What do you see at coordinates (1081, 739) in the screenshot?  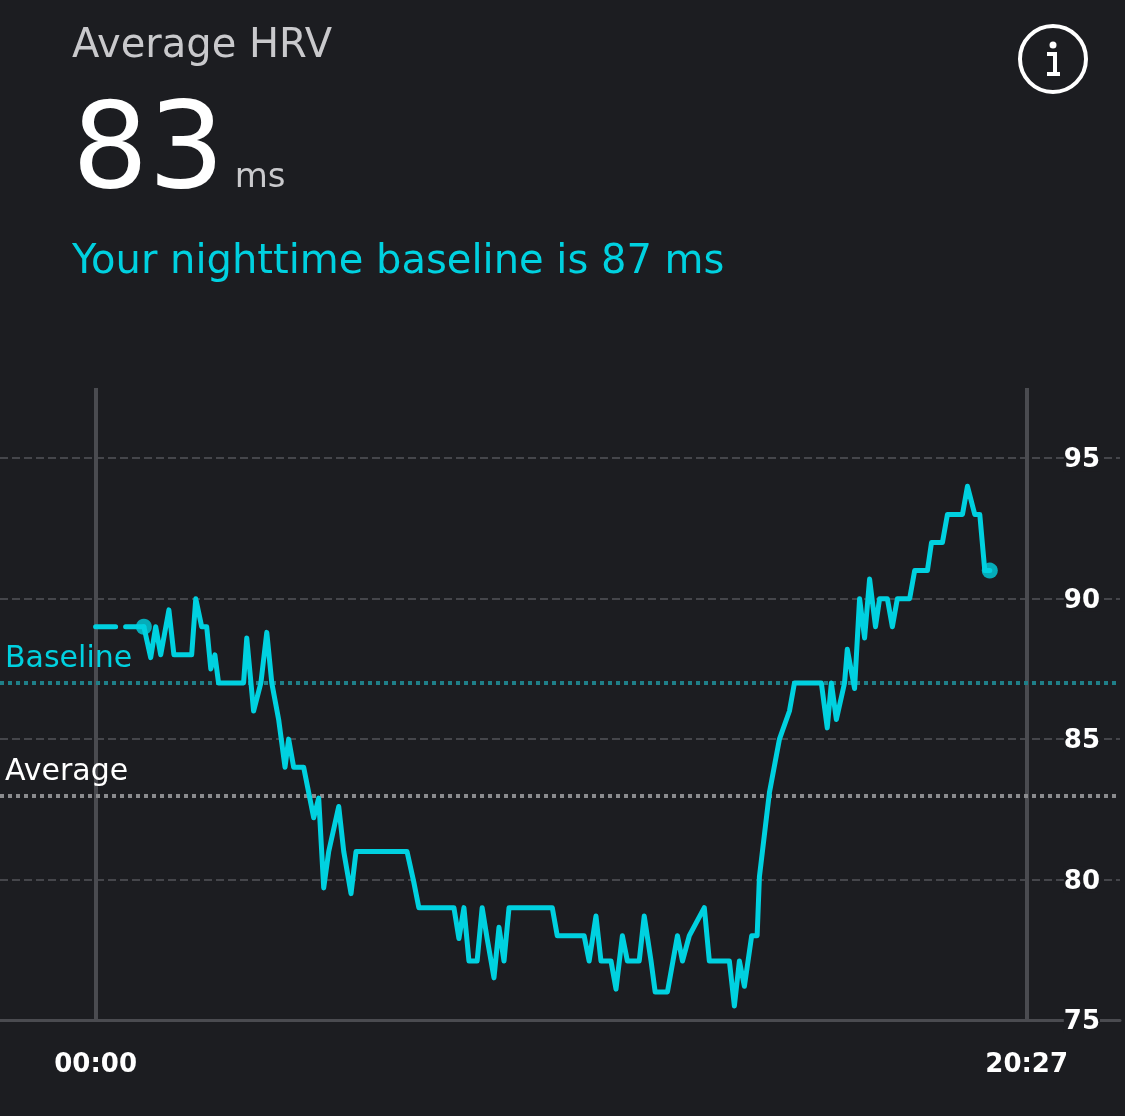 I see `y-tick-label: 85` at bounding box center [1081, 739].